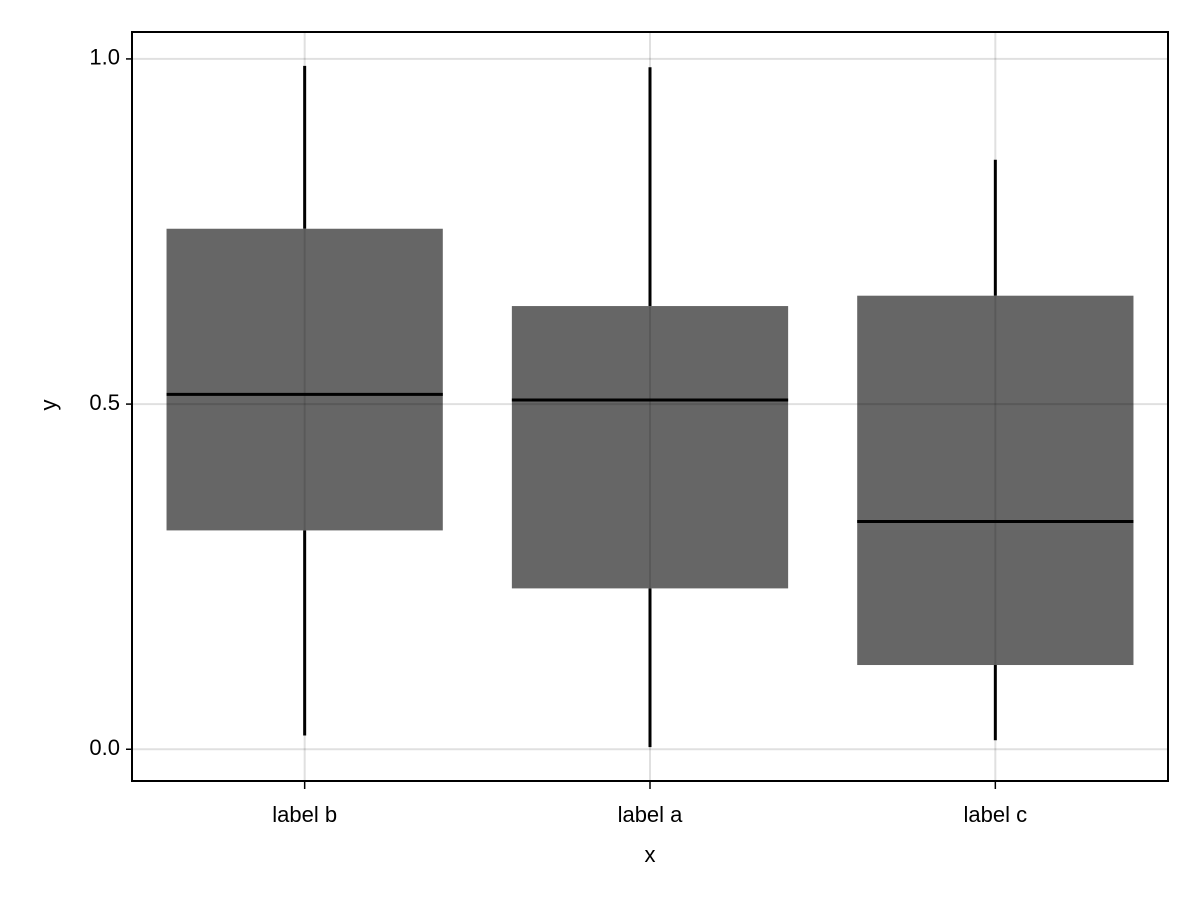 This screenshot has height=900, width=1200. I want to click on x-tick-label: label c, so click(996, 814).